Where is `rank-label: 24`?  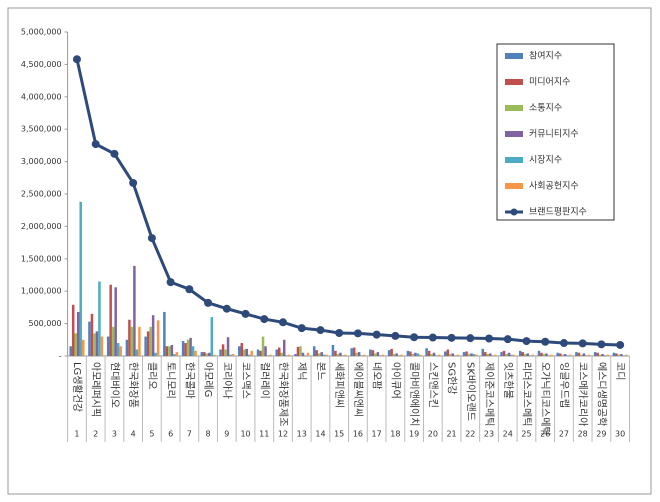
rank-label: 24 is located at coordinates (508, 434).